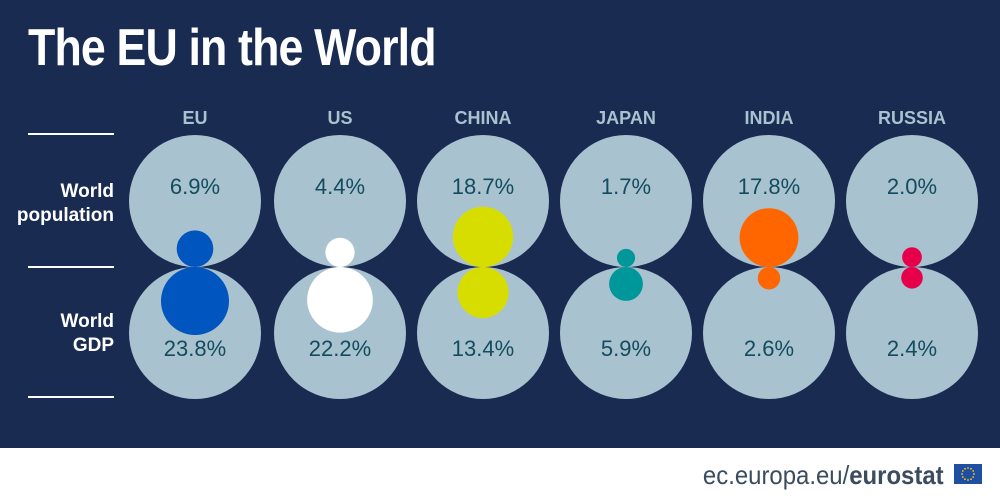 The width and height of the screenshot is (1000, 500). Describe the element at coordinates (912, 118) in the screenshot. I see `column-header-5: RUSSIA` at that location.